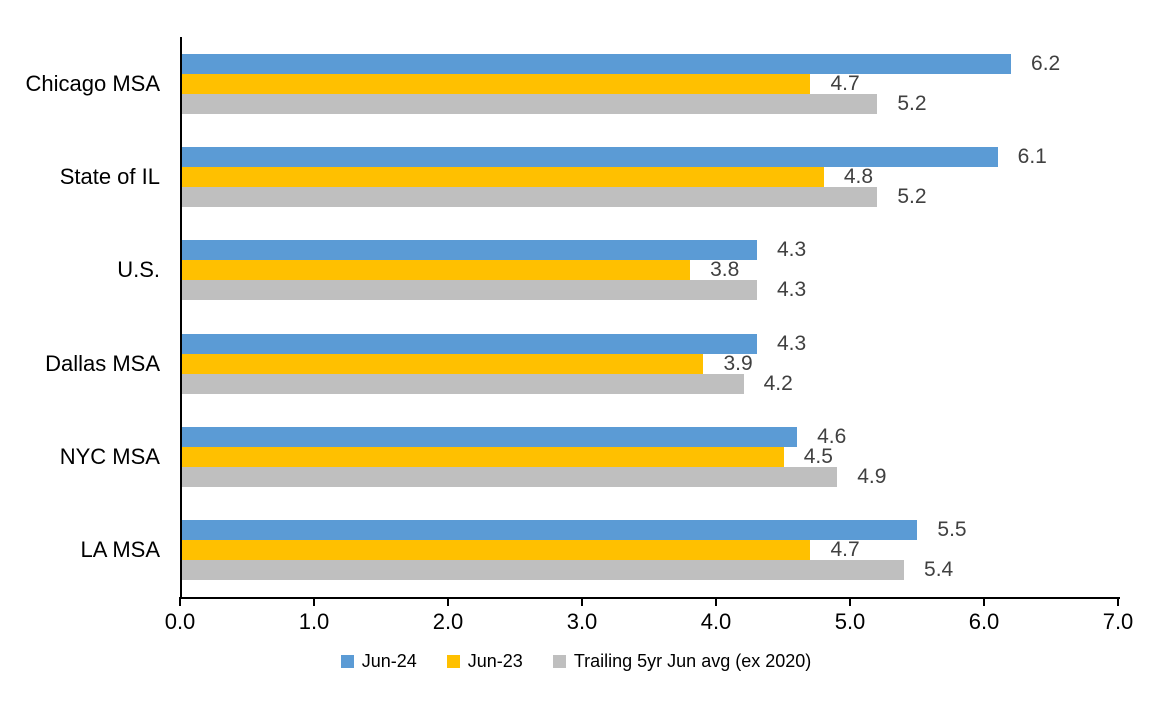  I want to click on legend-entry-trailing-5yr-jun-avg-ex-2020: Trailing 5yr Jun avg (ex 2020), so click(682, 661).